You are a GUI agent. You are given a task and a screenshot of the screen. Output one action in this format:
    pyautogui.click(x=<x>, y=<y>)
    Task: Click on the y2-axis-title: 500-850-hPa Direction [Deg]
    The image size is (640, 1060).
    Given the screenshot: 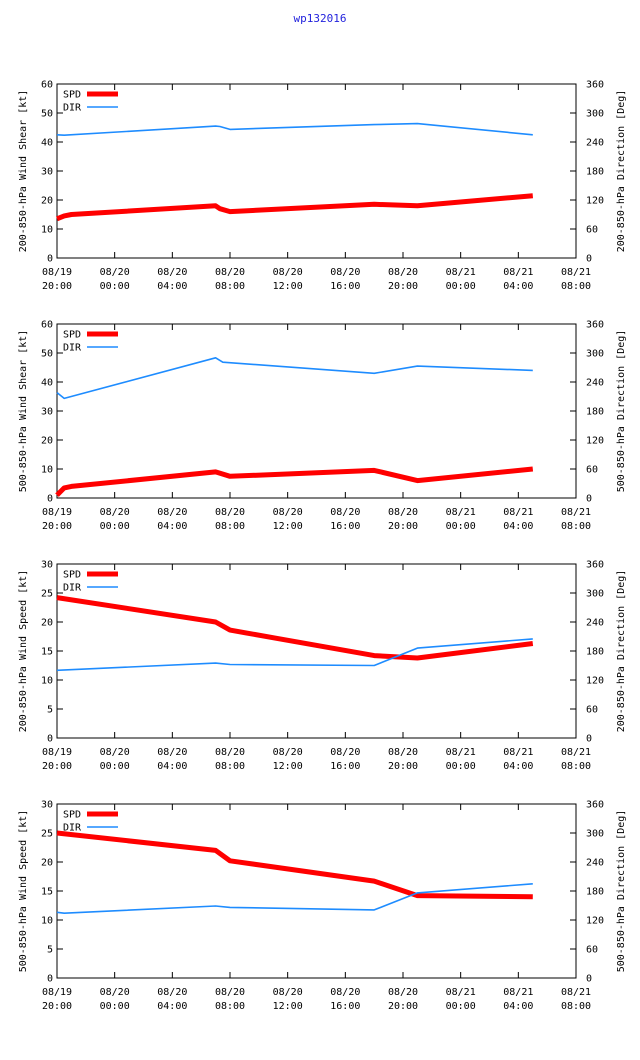 What is the action you would take?
    pyautogui.click(x=621, y=411)
    